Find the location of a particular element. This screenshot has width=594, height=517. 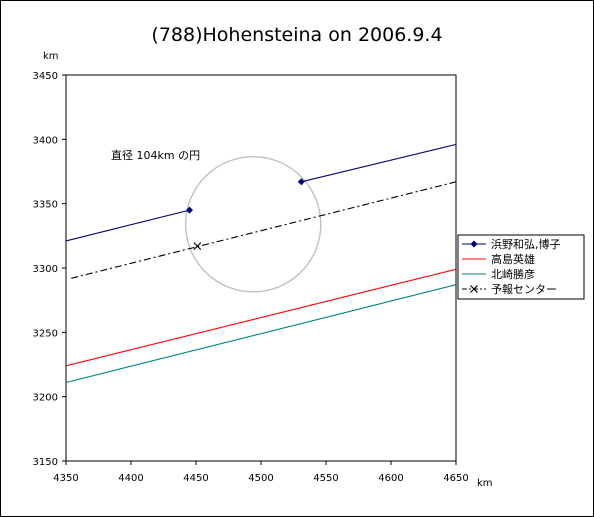

y-axis-ticks: 3450 3400 3350 3300 3250 3200 3150 is located at coordinates (49, 269).